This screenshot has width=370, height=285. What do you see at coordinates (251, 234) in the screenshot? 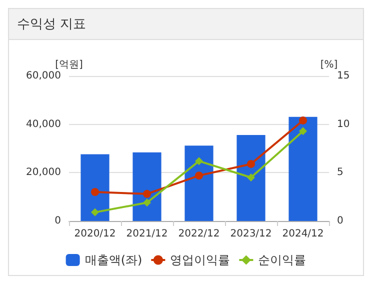
I see `x-tick-label: 2023/12` at bounding box center [251, 234].